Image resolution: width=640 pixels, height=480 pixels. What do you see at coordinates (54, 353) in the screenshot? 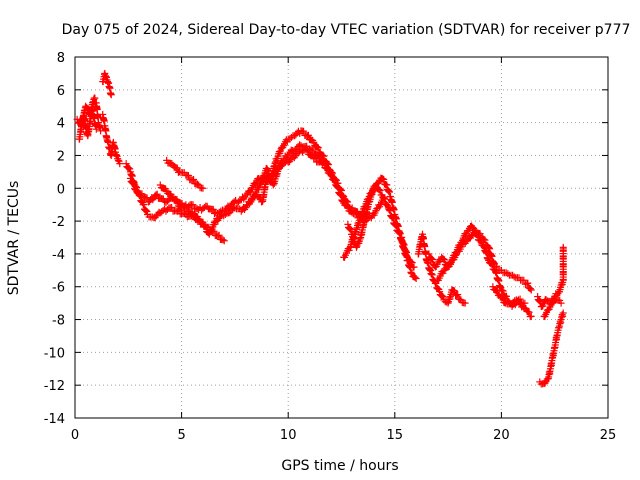
I see `y-tick-label: -10` at bounding box center [54, 353].